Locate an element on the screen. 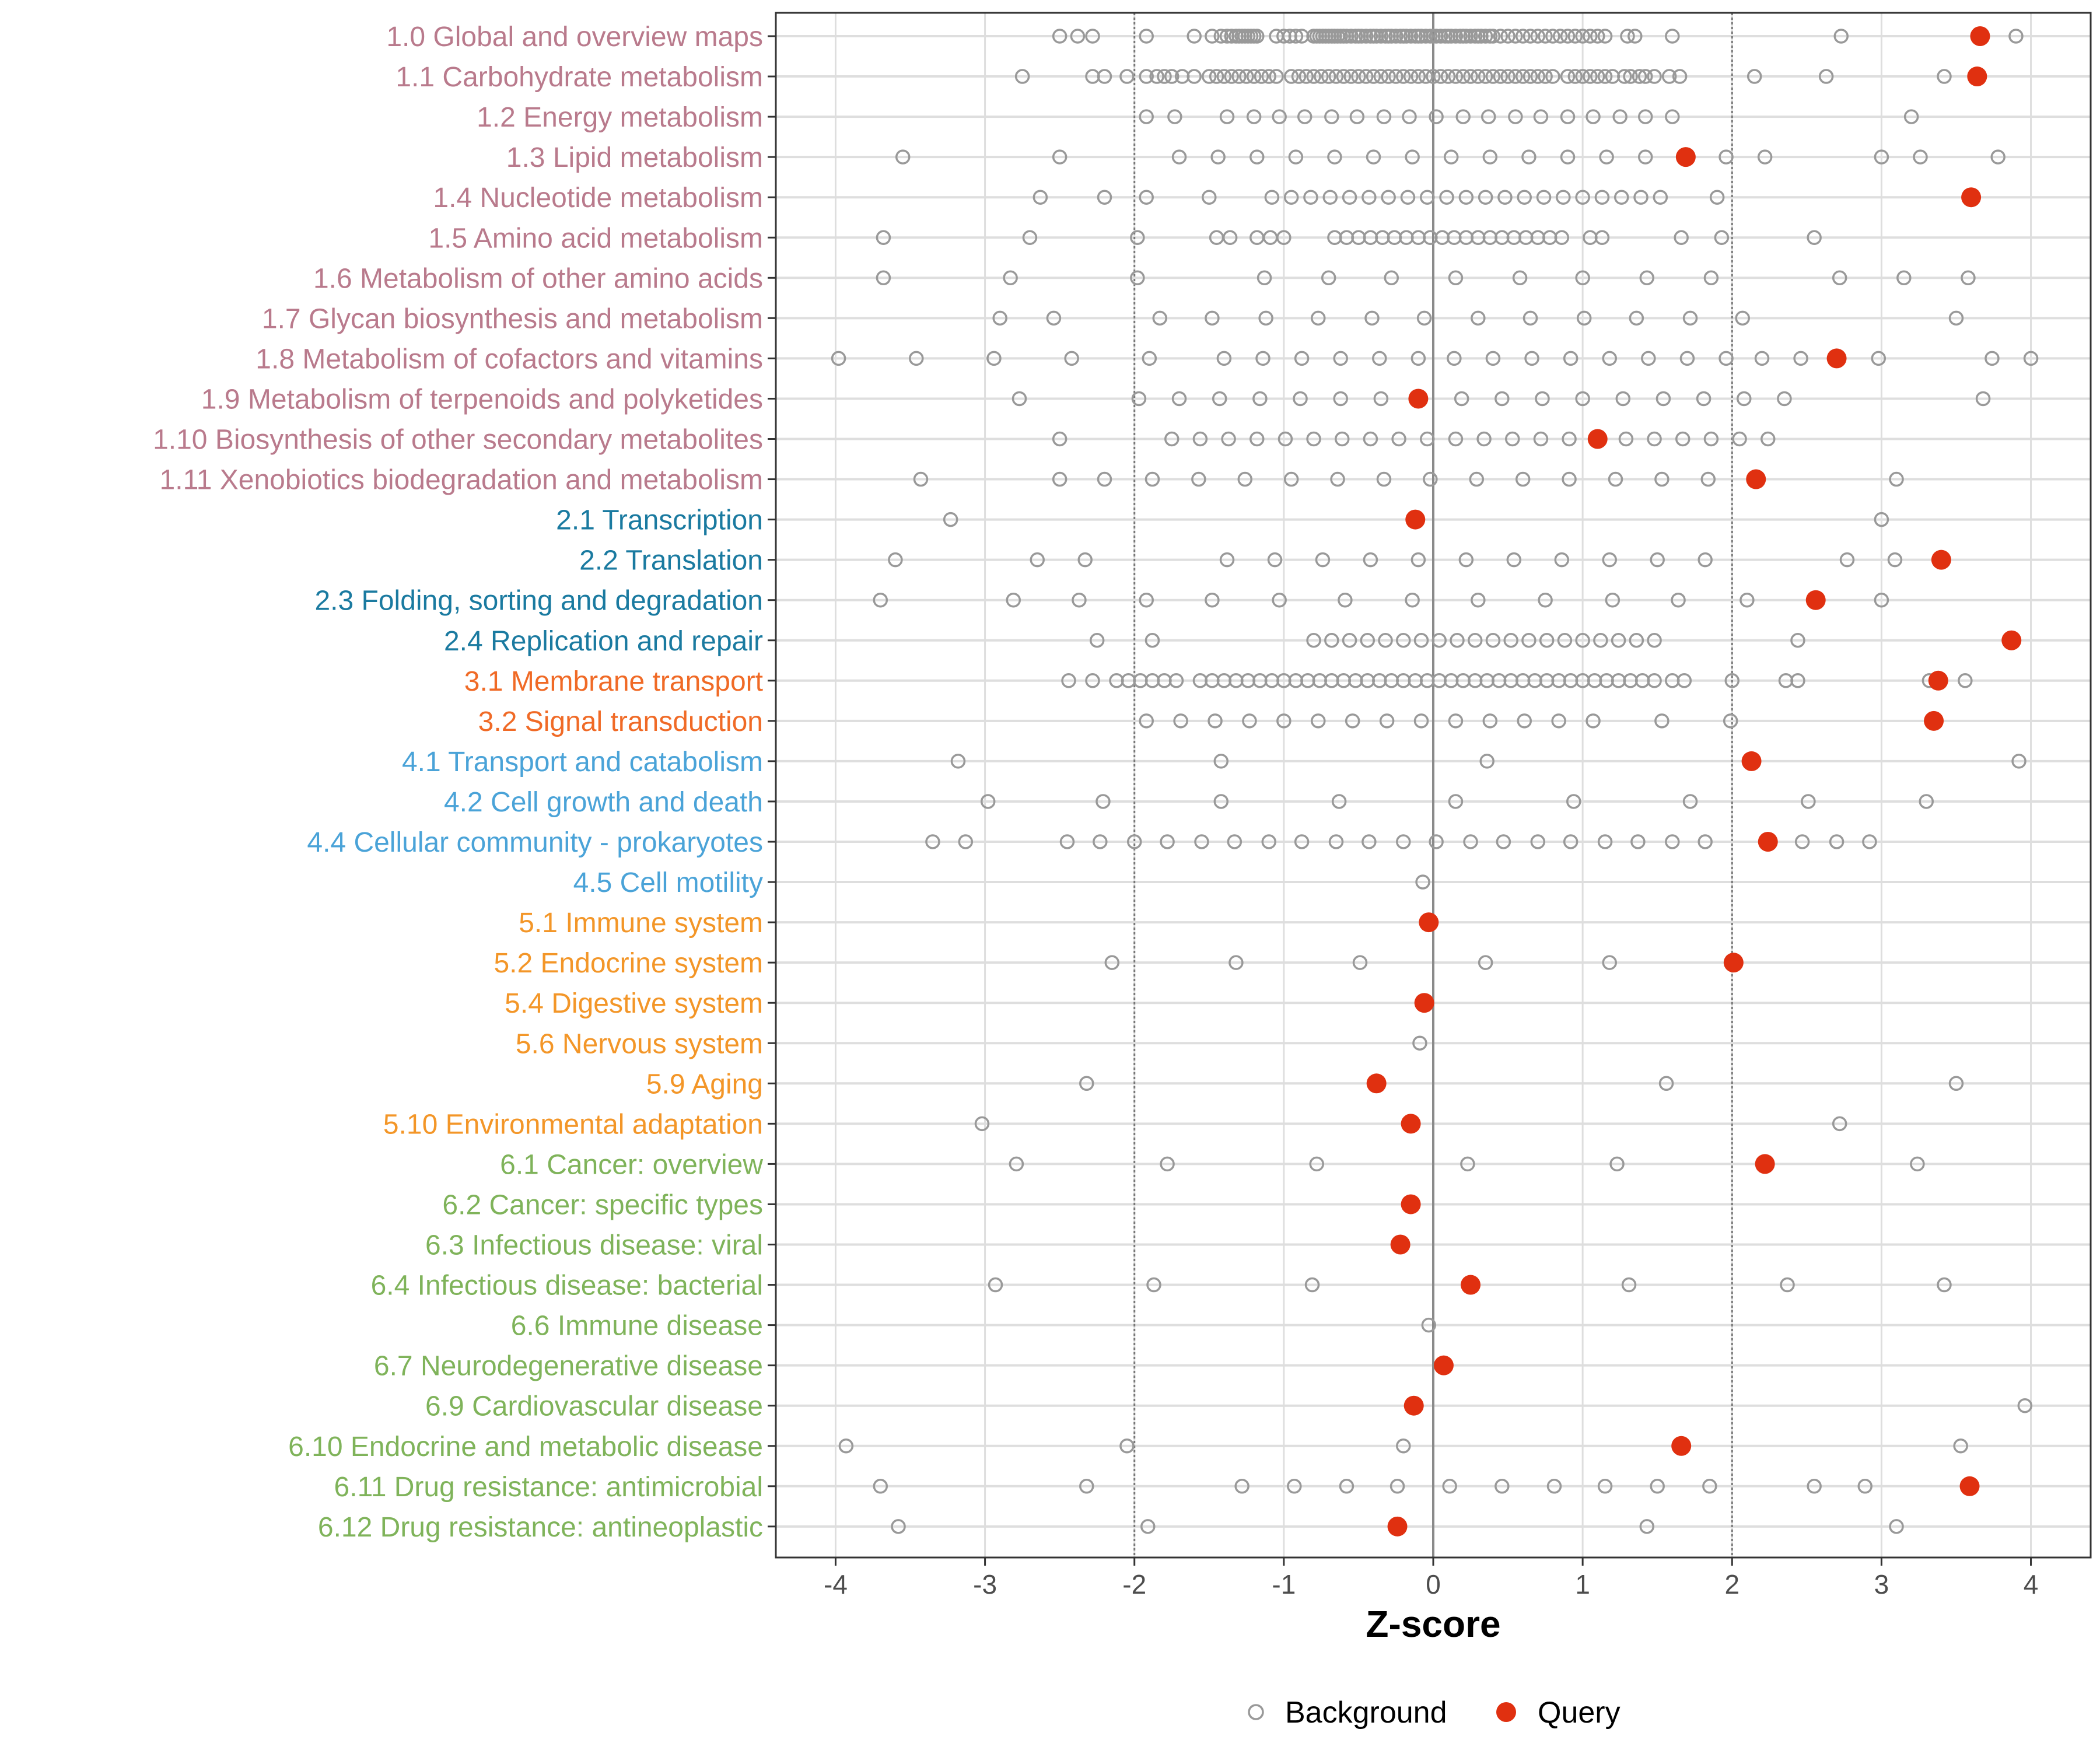 Image resolution: width=2100 pixels, height=1750 pixels. query-point-1-10-biosynthesis-of-other-secondary-metabolites is located at coordinates (1597, 439).